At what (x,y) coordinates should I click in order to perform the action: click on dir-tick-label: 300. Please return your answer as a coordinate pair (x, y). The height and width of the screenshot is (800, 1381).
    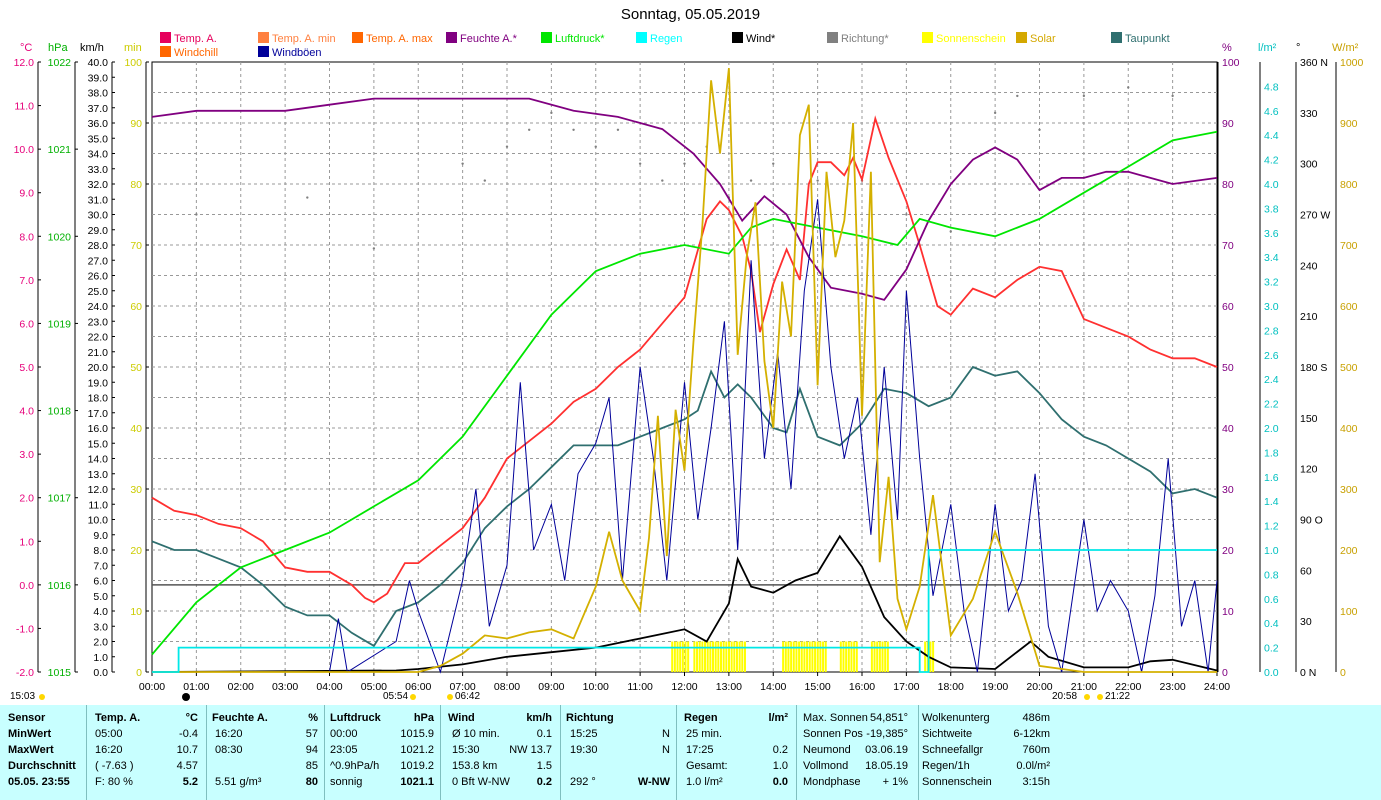
    Looking at the image, I should click on (1309, 165).